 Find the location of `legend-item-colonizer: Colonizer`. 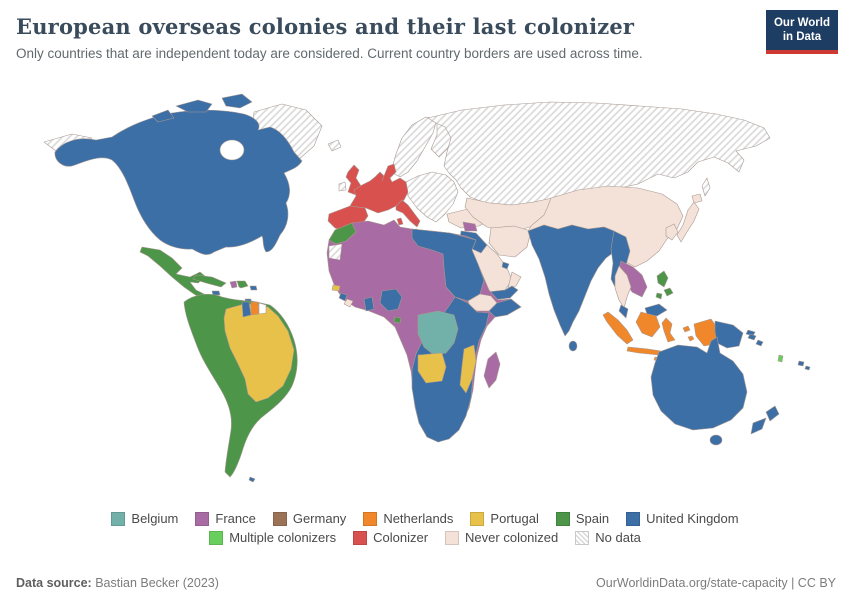

legend-item-colonizer: Colonizer is located at coordinates (390, 537).